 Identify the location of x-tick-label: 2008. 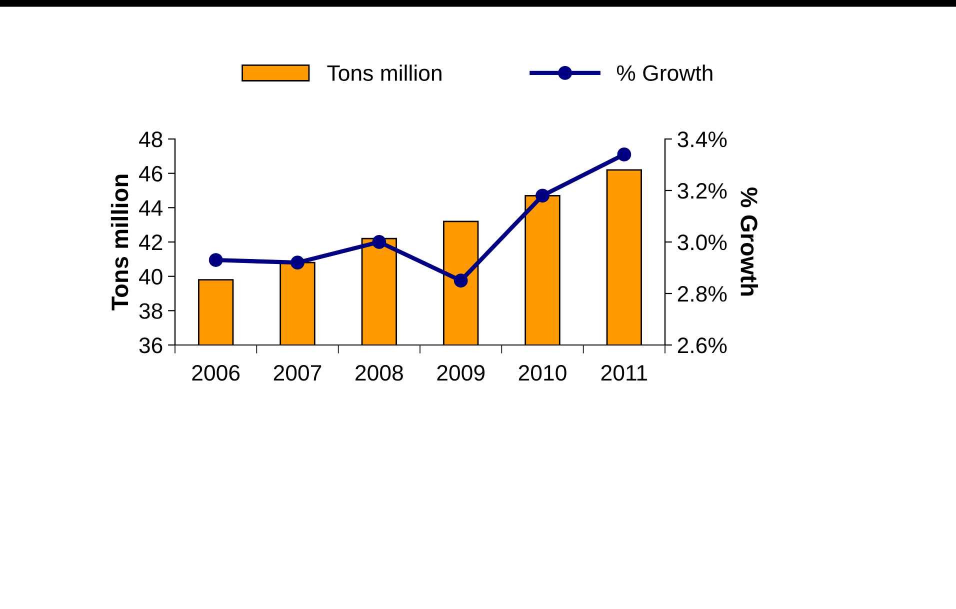
(379, 373).